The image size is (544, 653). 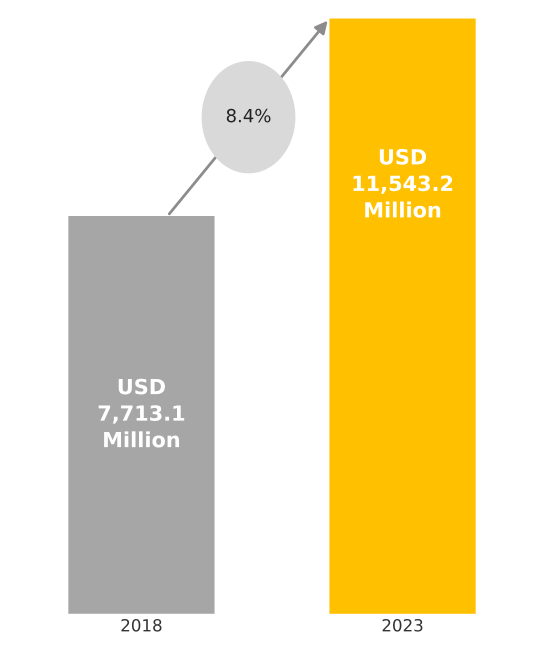 I want to click on data-label: USD 11,543.2 Million, so click(x=403, y=183).